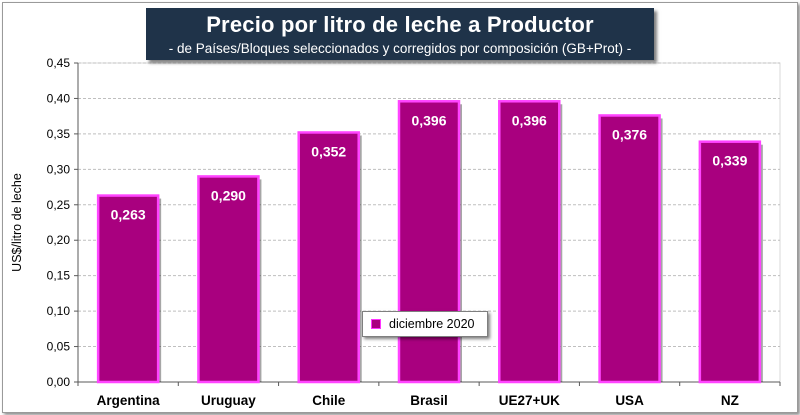  I want to click on data-label: 0,263, so click(128, 215).